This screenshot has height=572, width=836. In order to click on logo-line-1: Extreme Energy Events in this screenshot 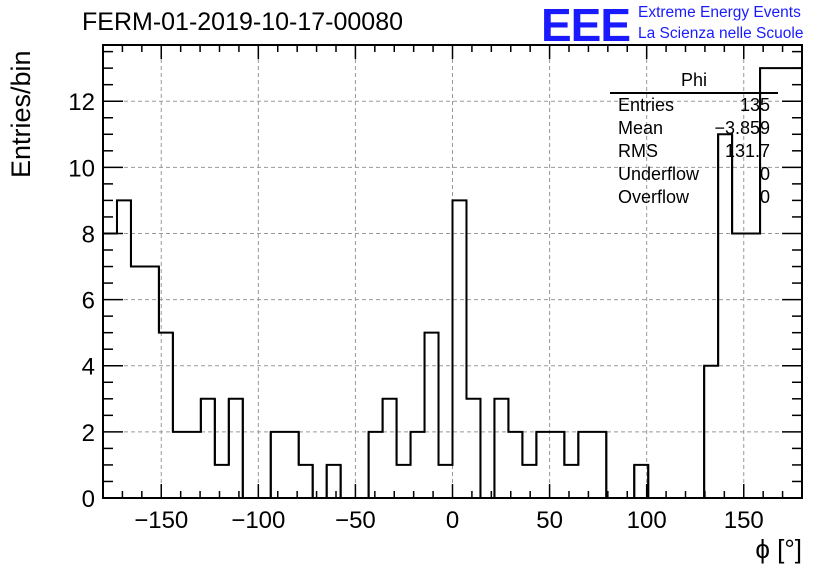, I will do `click(719, 12)`.